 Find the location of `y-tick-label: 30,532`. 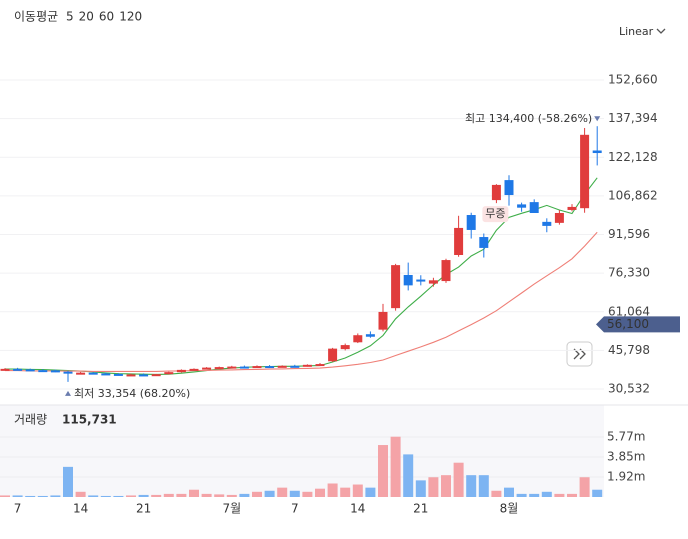

y-tick-label: 30,532 is located at coordinates (629, 389).